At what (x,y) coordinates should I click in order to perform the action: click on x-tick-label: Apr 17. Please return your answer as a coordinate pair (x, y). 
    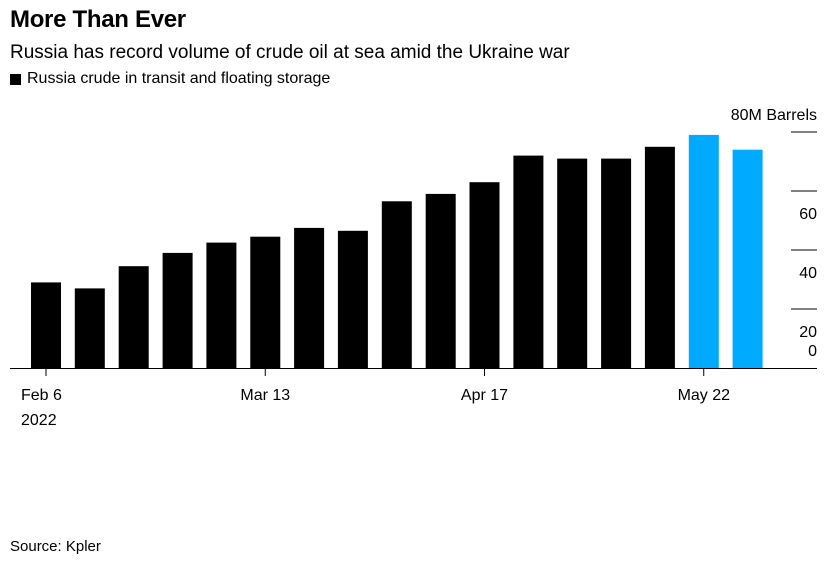
    Looking at the image, I should click on (484, 395).